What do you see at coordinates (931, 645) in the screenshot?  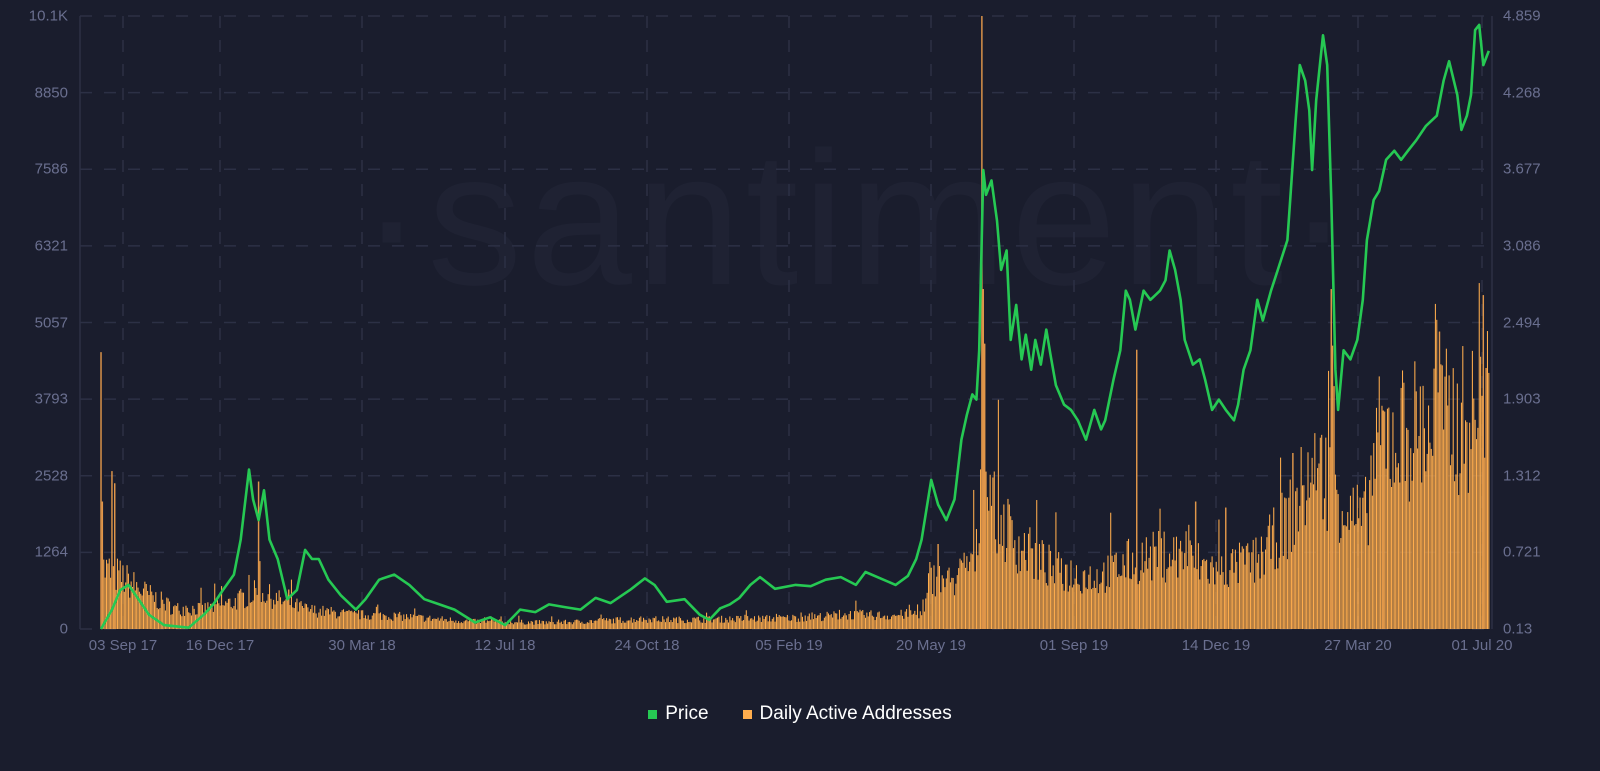 I see `x-tick: 20 May 19` at bounding box center [931, 645].